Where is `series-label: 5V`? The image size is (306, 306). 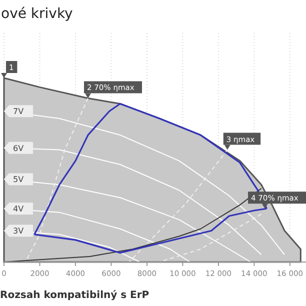 series-label: 5V is located at coordinates (18, 179).